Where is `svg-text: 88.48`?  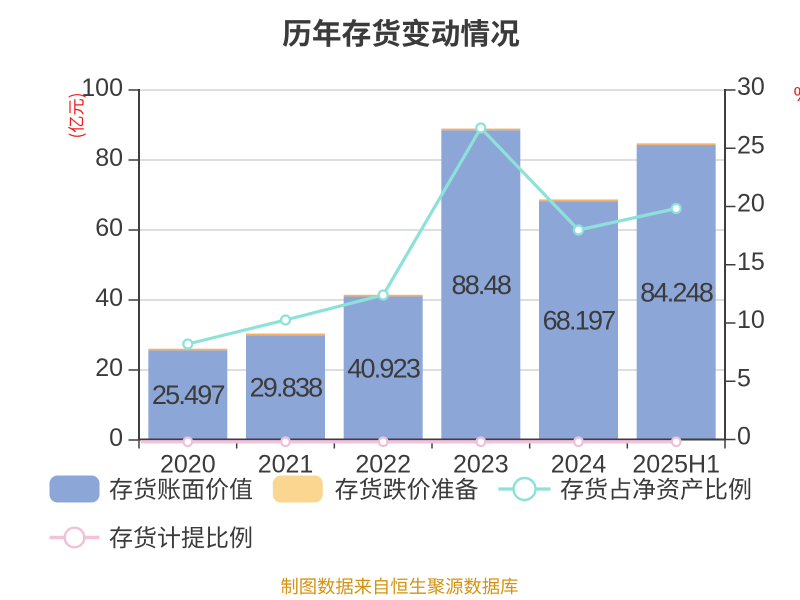
svg-text: 88.48 is located at coordinates (481, 285).